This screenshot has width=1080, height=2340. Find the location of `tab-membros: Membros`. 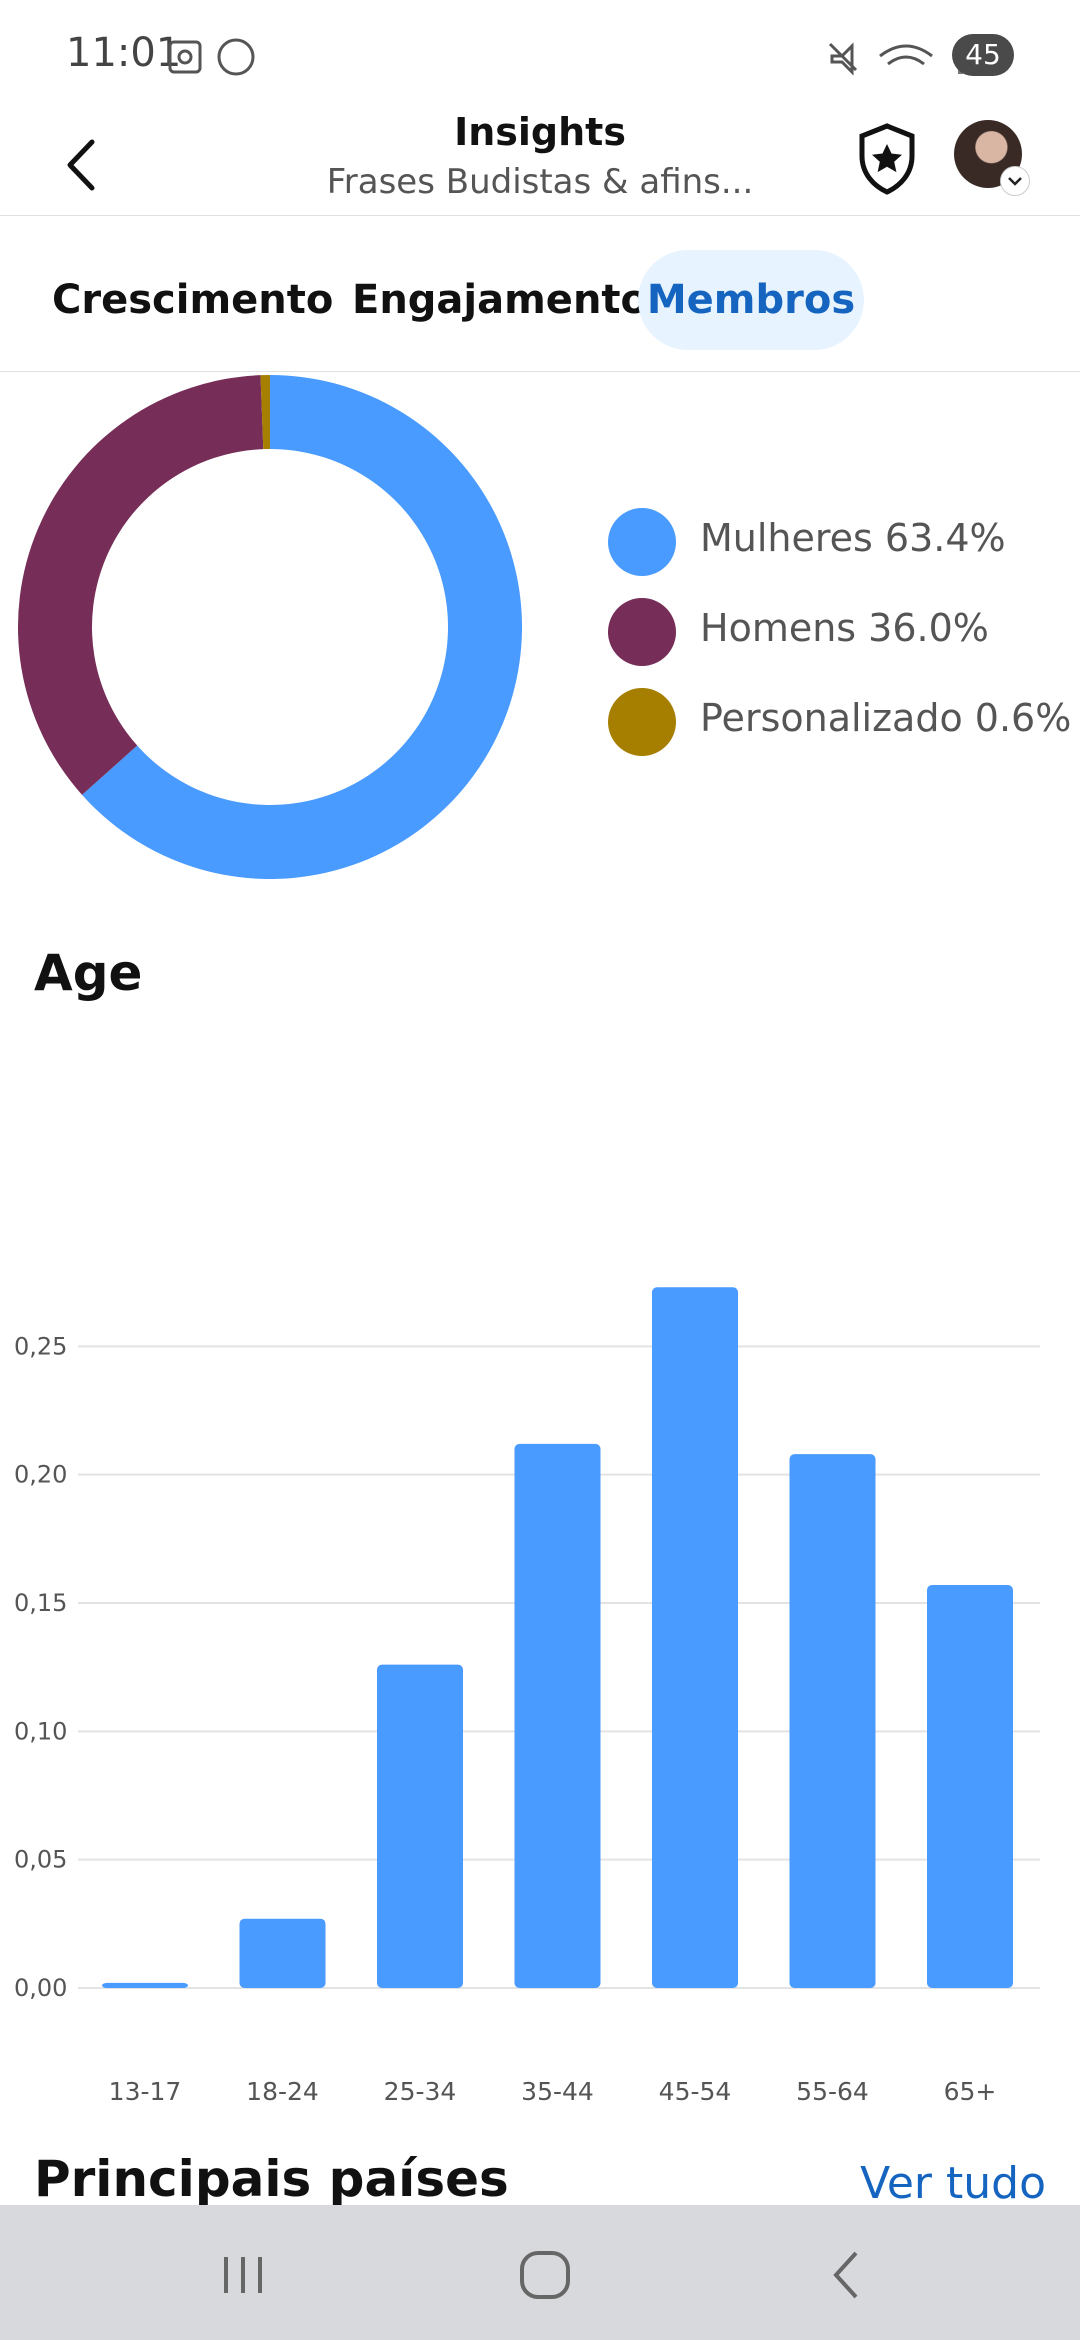

tab-membros: Membros is located at coordinates (751, 300).